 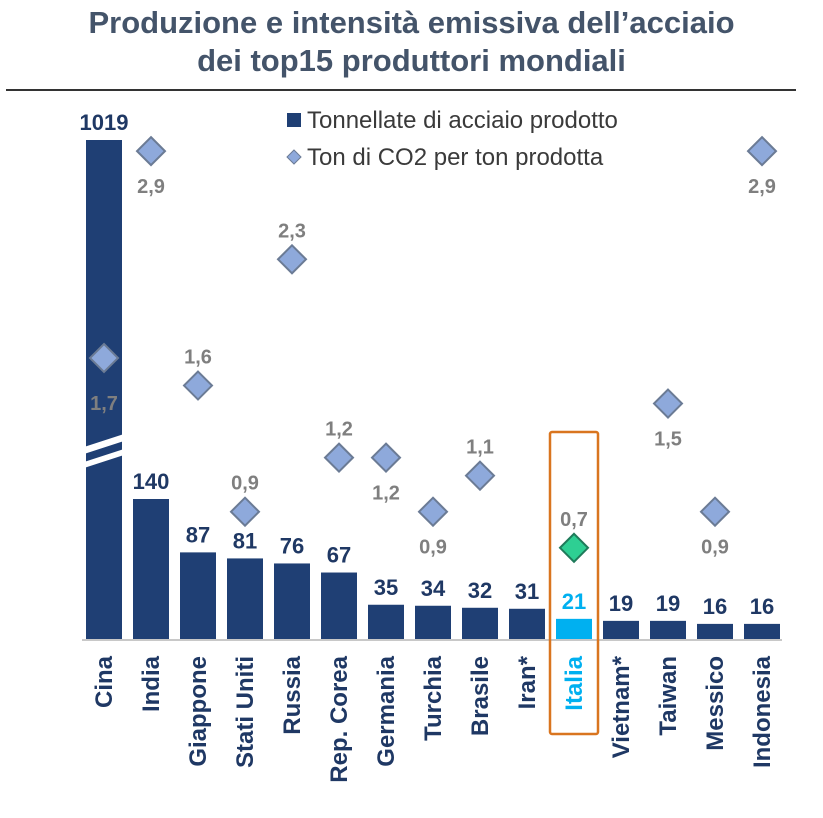 I want to click on bar-india, so click(x=151, y=569).